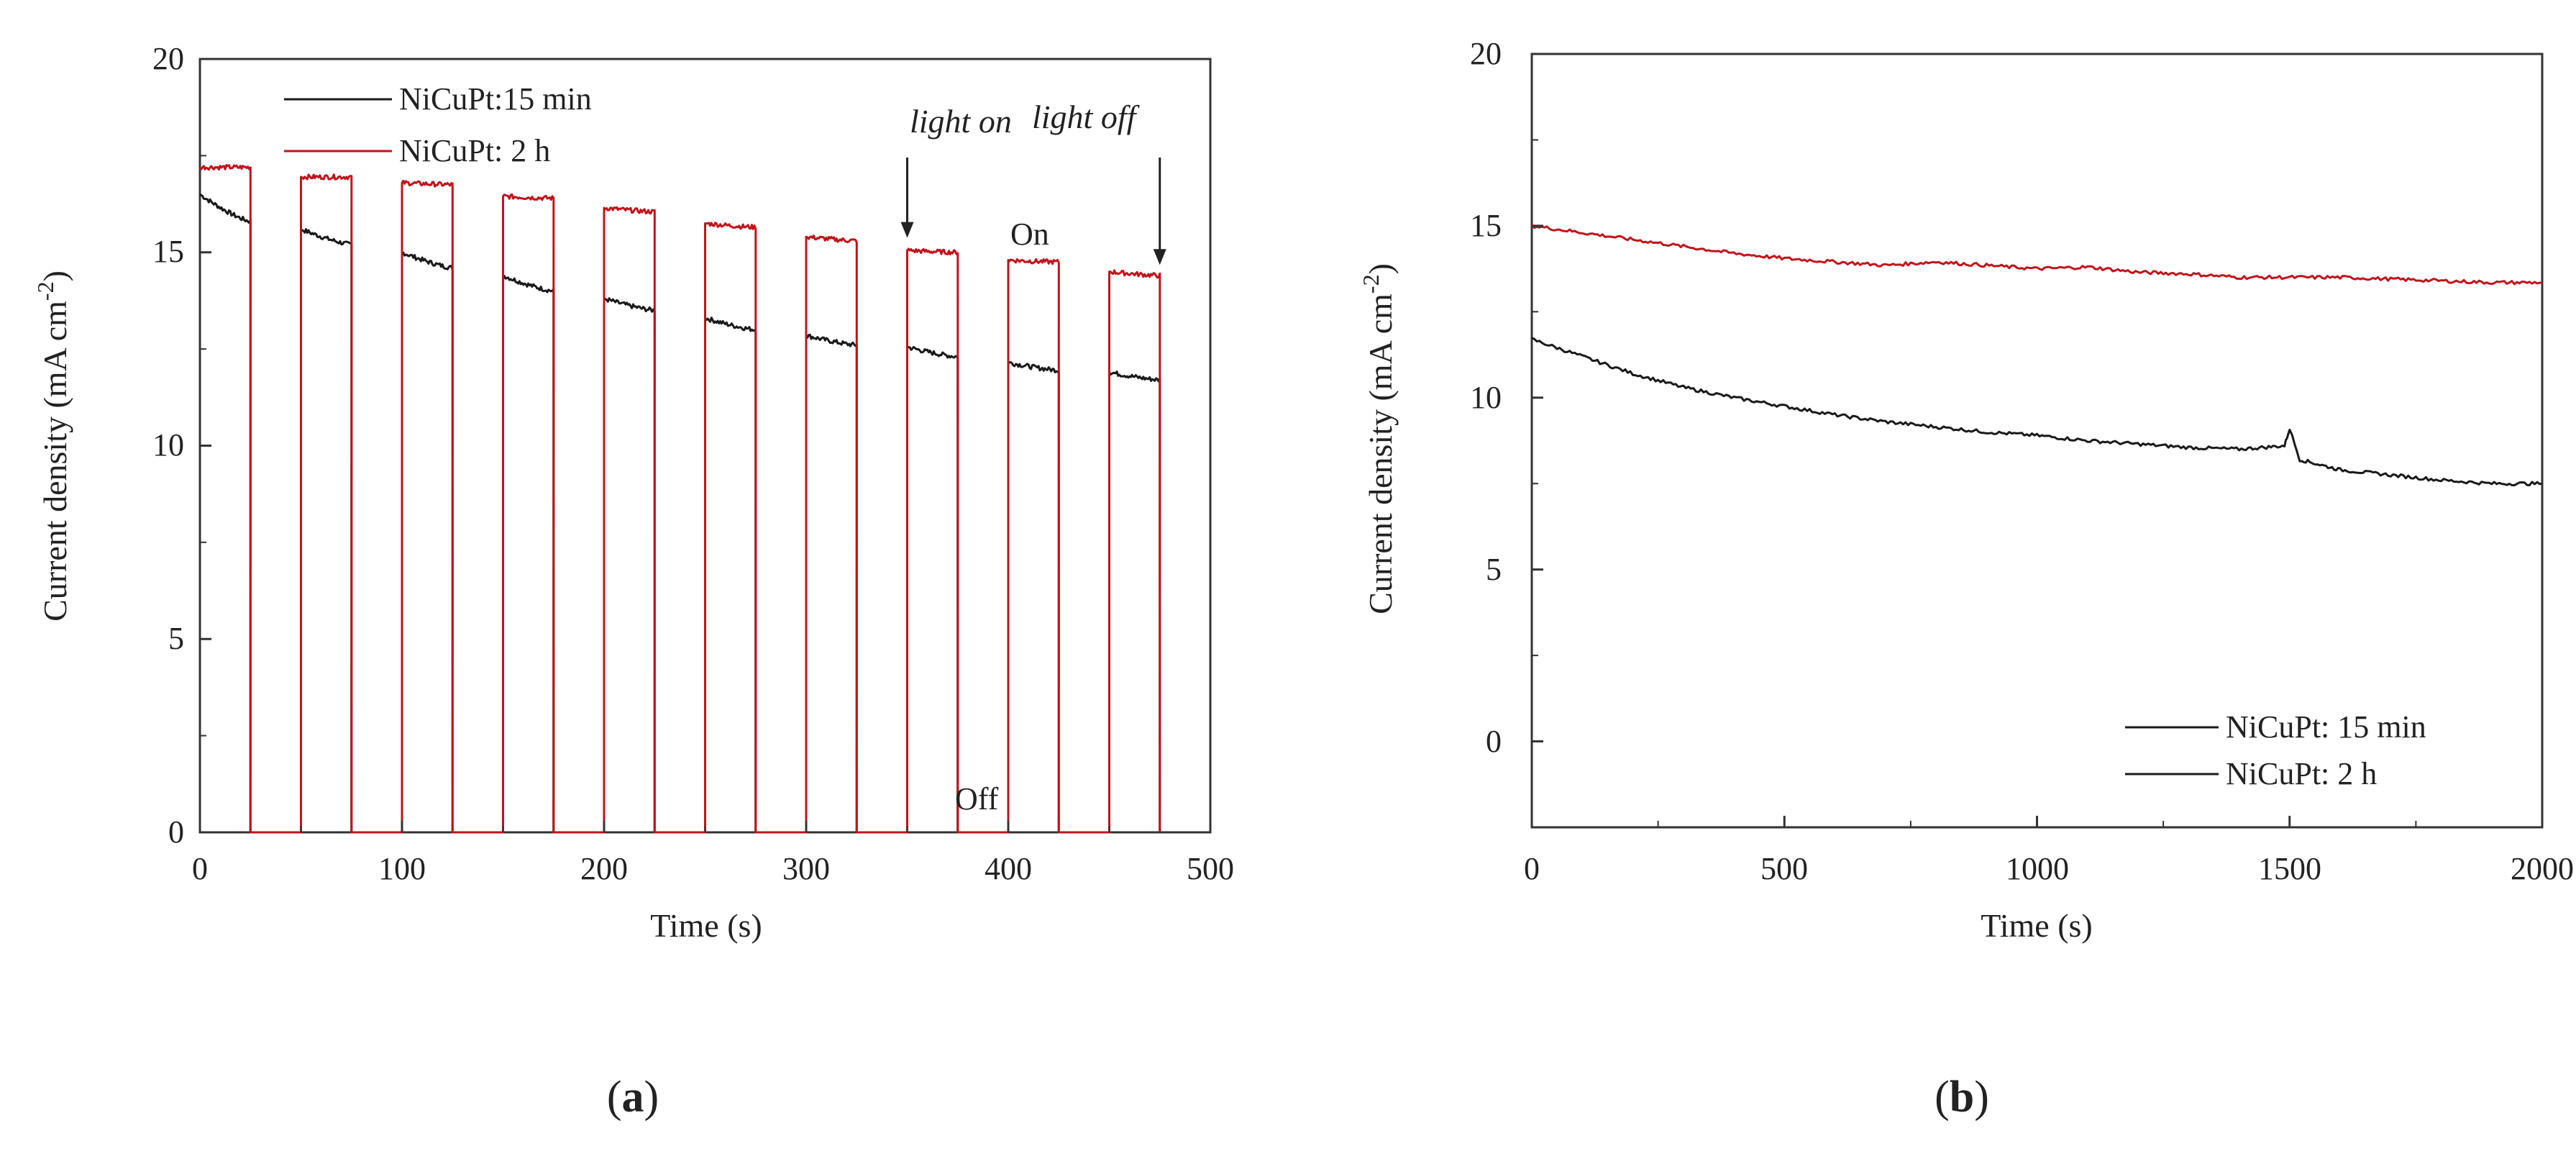 Image resolution: width=2576 pixels, height=1169 pixels. Describe the element at coordinates (977, 799) in the screenshot. I see `chart-a-annotation-off: Off` at that location.